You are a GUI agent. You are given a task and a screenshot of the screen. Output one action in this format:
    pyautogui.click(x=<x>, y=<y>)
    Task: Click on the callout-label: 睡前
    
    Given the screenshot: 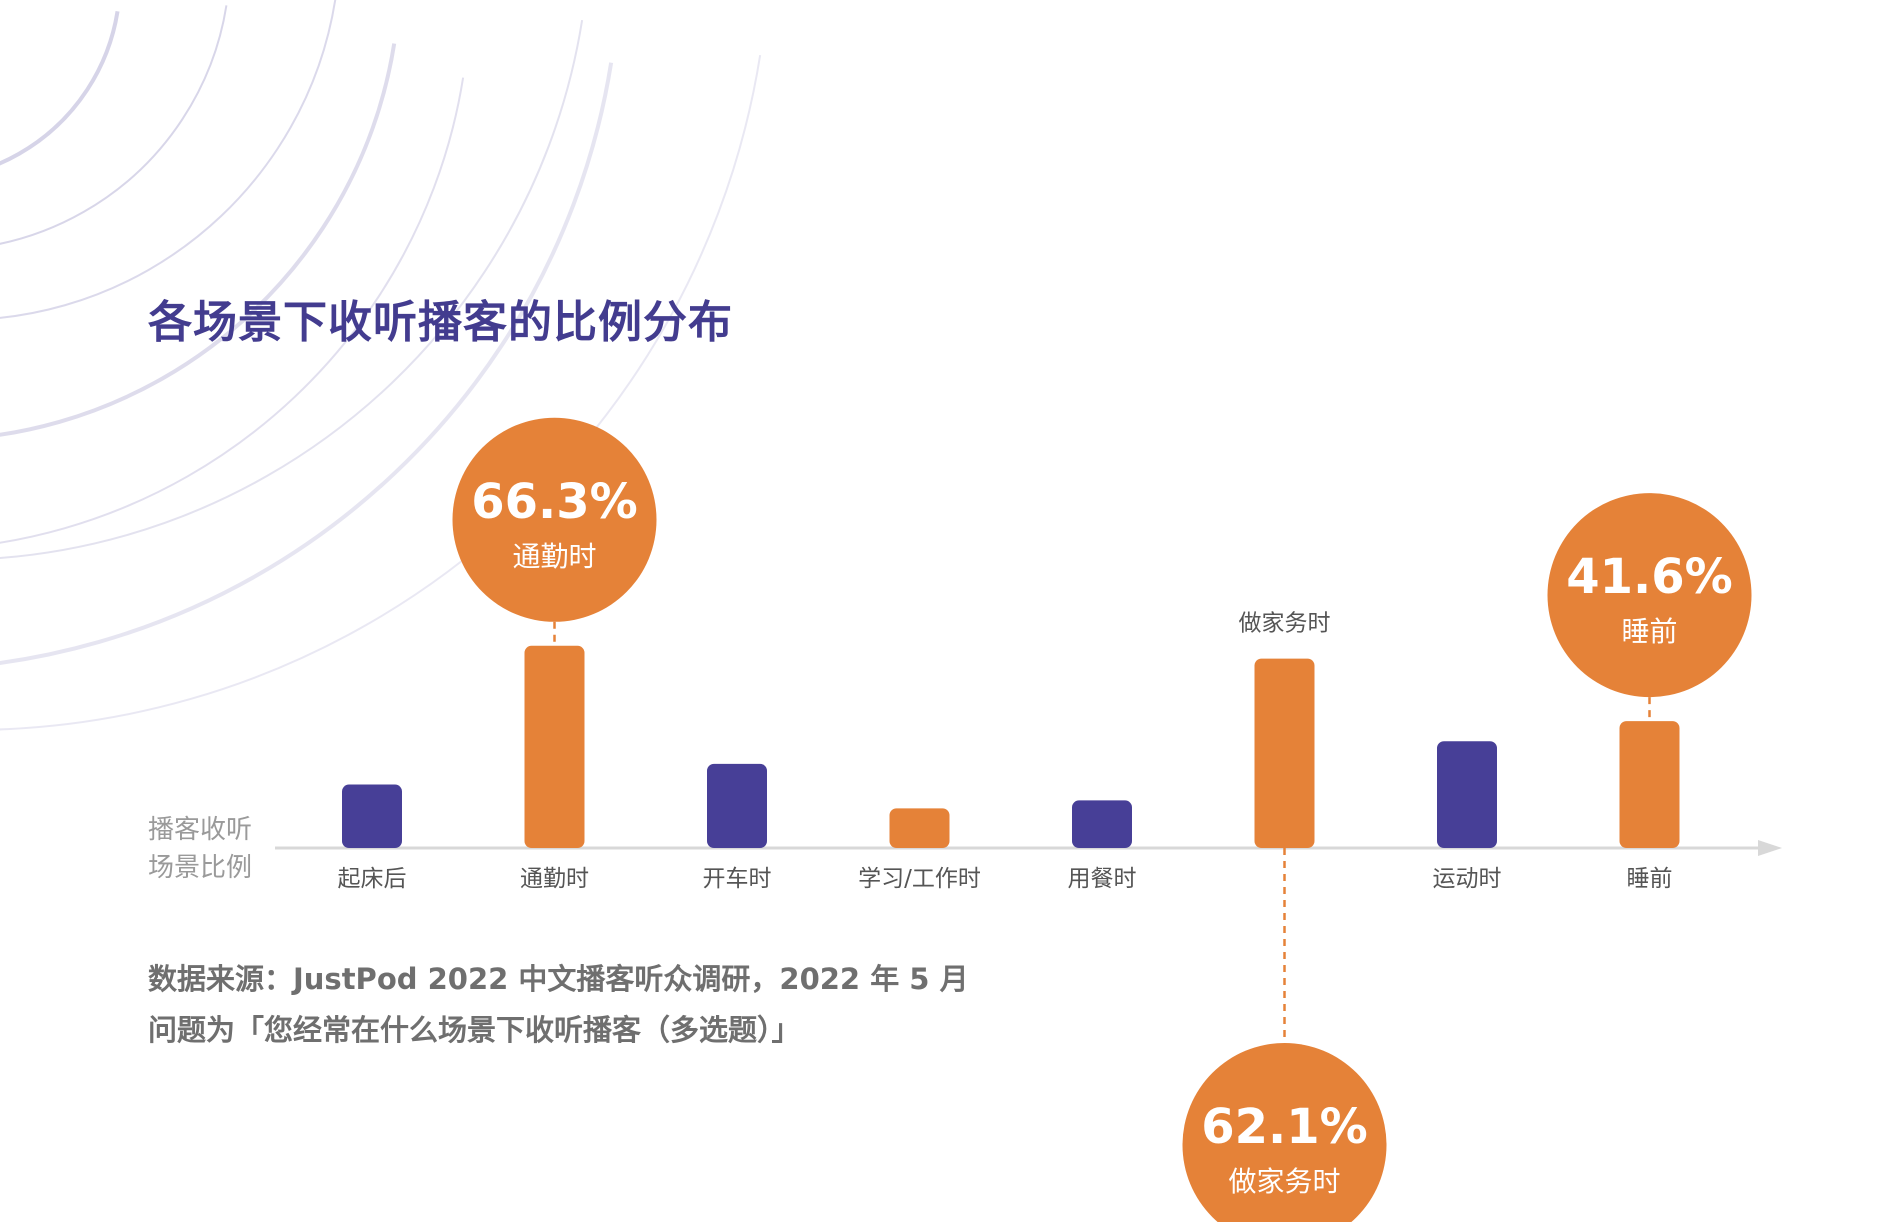 What is the action you would take?
    pyautogui.click(x=1649, y=631)
    